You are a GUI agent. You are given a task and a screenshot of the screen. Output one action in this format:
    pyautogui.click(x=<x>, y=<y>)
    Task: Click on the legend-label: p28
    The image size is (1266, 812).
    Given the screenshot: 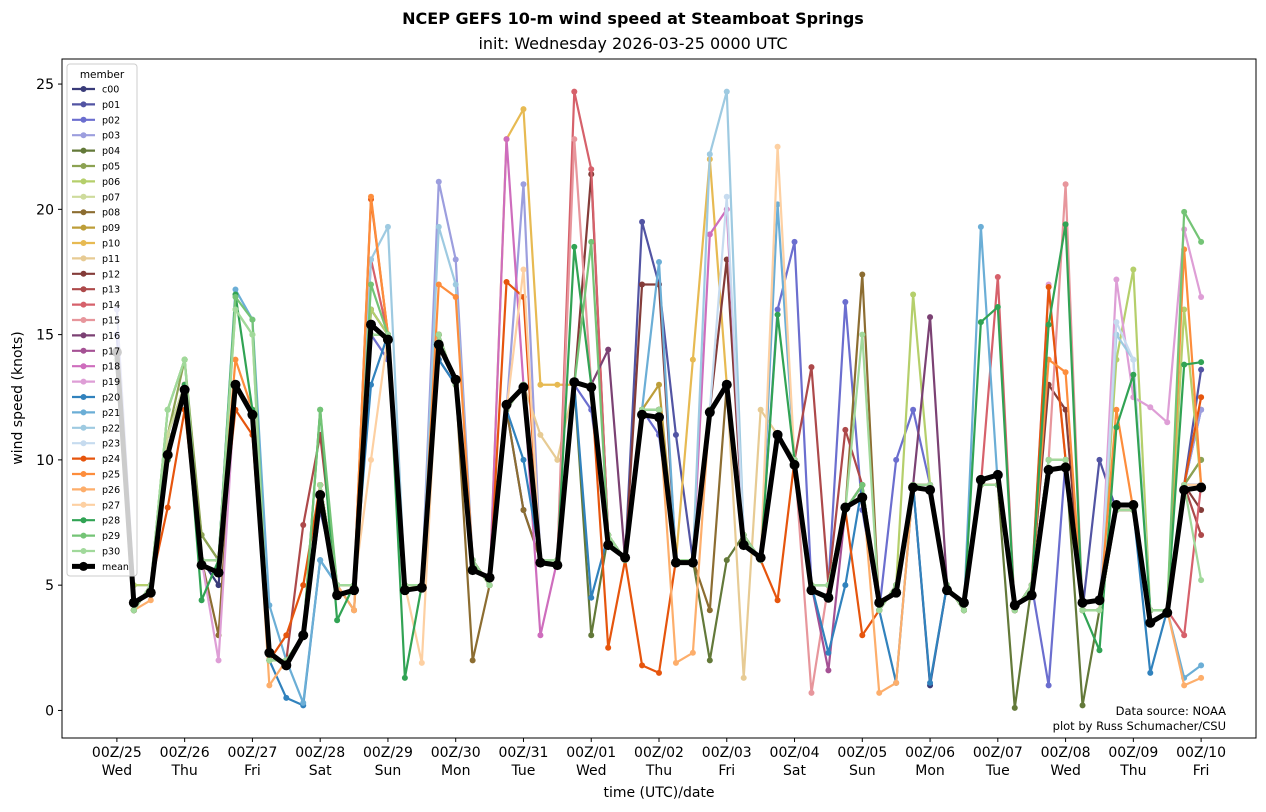 What is the action you would take?
    pyautogui.click(x=111, y=521)
    